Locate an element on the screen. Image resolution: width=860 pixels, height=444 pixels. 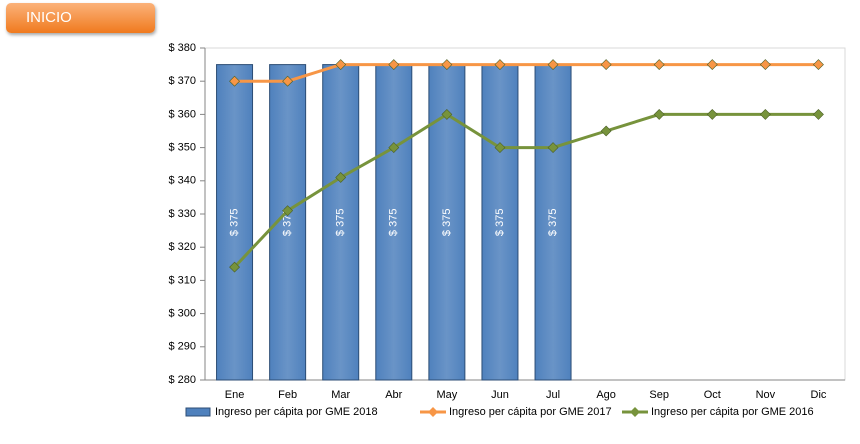
x-tick-label: Mar is located at coordinates (340, 395).